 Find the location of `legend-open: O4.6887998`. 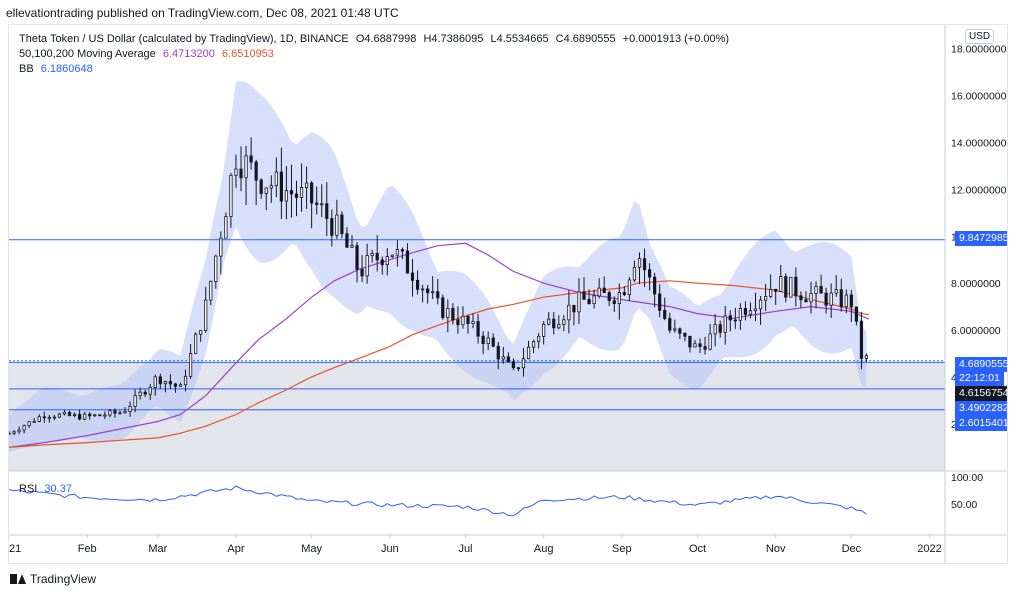

legend-open: O4.6887998 is located at coordinates (386, 39).